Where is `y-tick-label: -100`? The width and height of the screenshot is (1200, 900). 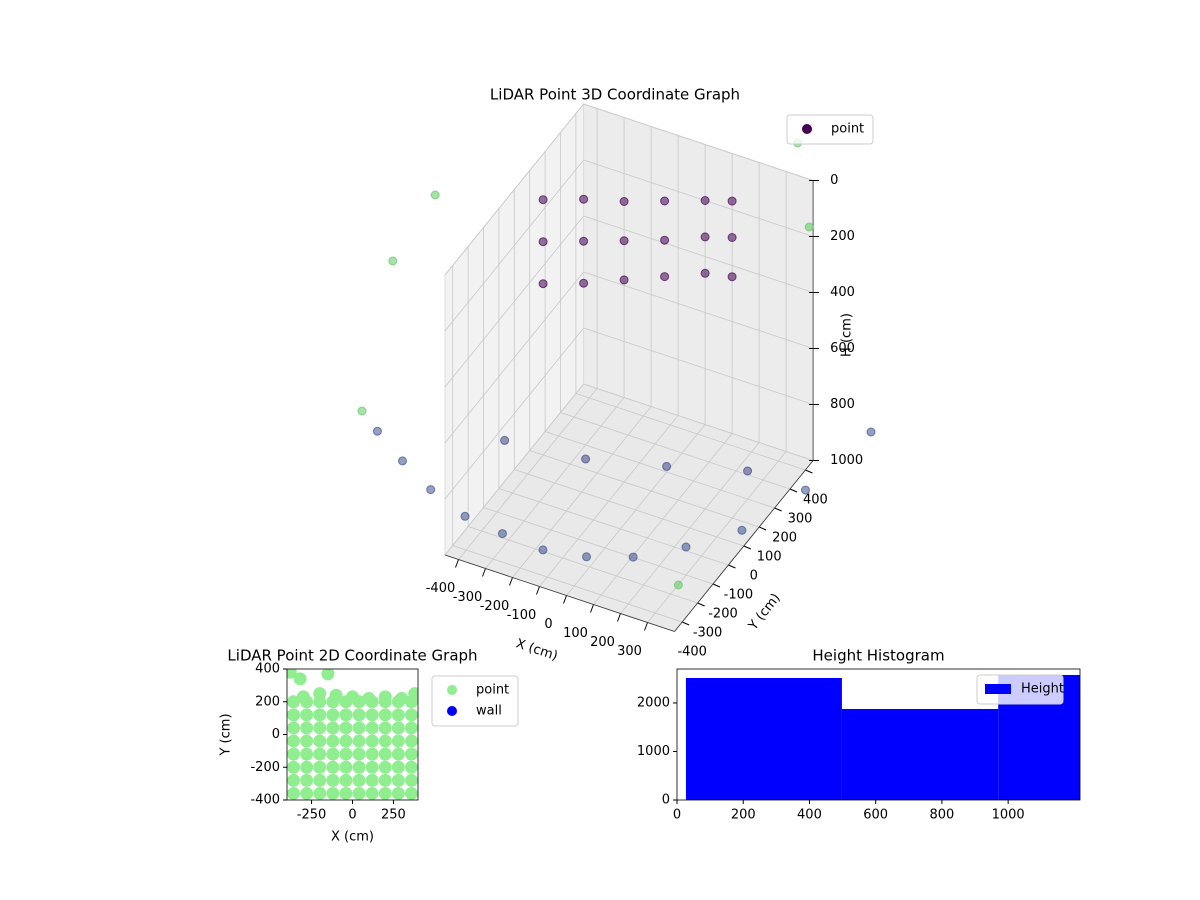 y-tick-label: -100 is located at coordinates (739, 595).